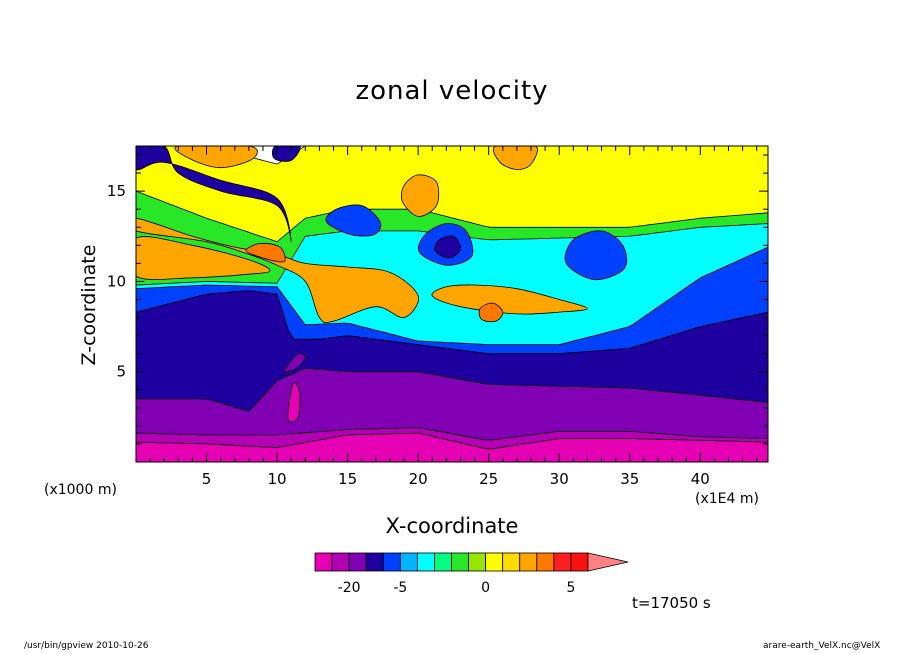 Image resolution: width=904 pixels, height=654 pixels. What do you see at coordinates (353, 220) in the screenshot?
I see `region-navy-upper-vortex` at bounding box center [353, 220].